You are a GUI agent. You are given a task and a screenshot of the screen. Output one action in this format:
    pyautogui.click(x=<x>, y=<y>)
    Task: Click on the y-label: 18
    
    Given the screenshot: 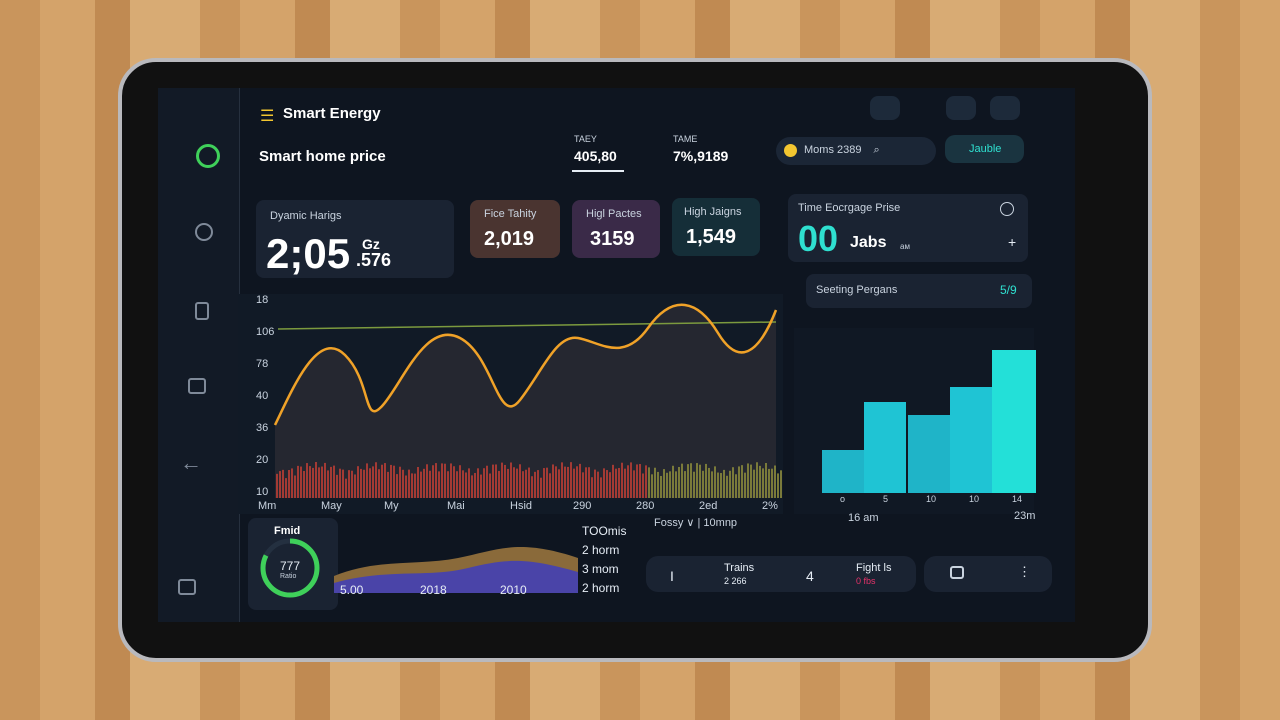 What is the action you would take?
    pyautogui.click(x=262, y=300)
    